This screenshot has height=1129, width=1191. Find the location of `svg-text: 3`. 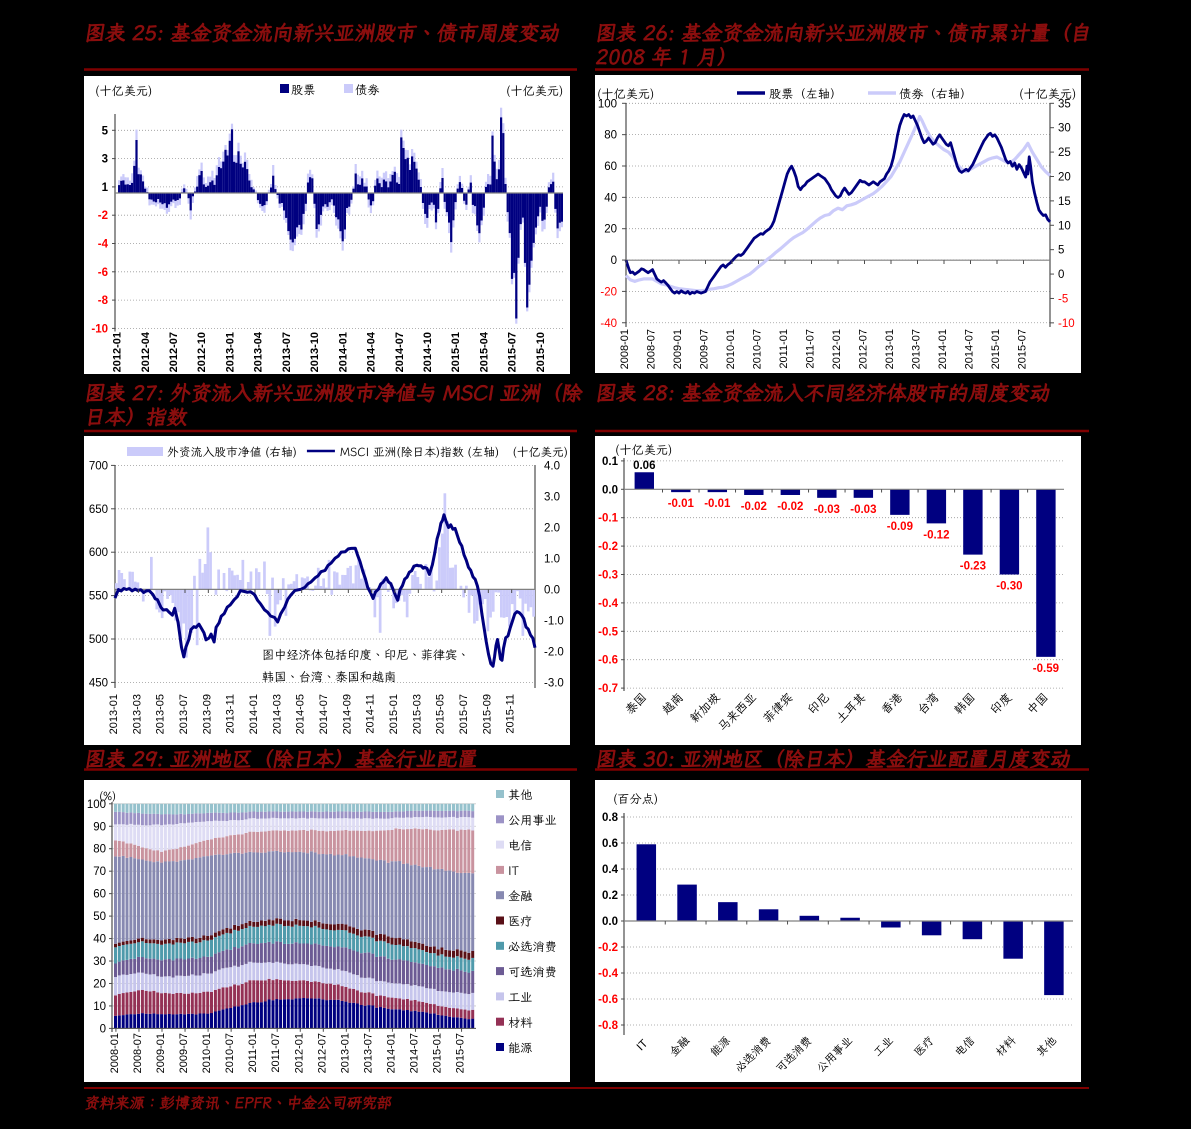

svg-text: 3 is located at coordinates (105, 160).